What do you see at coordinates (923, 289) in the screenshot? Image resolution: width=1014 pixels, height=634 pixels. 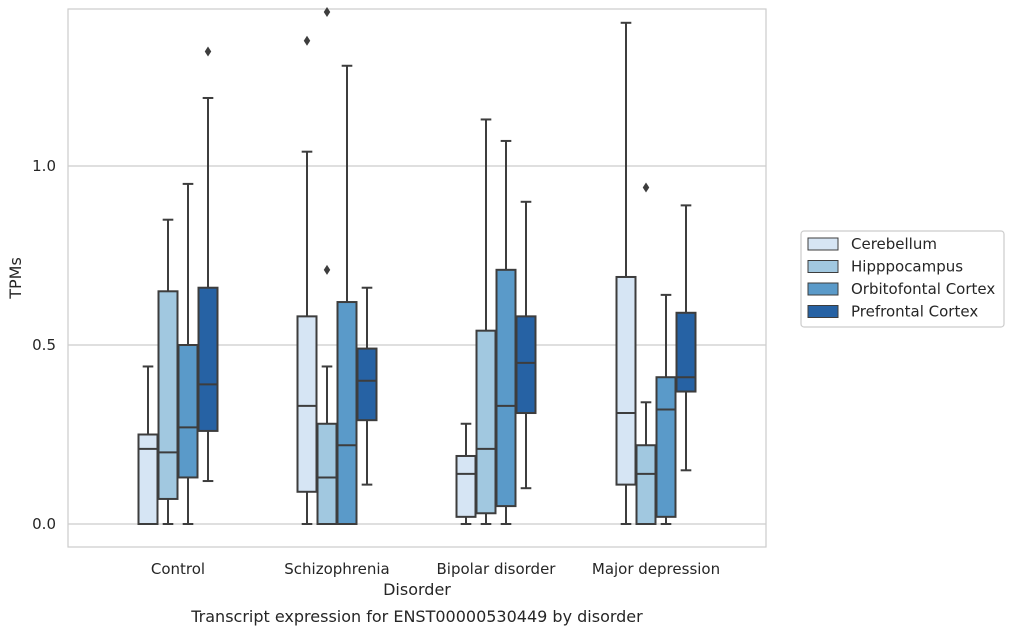 I see `legend-label: Orbitofontal Cortex` at bounding box center [923, 289].